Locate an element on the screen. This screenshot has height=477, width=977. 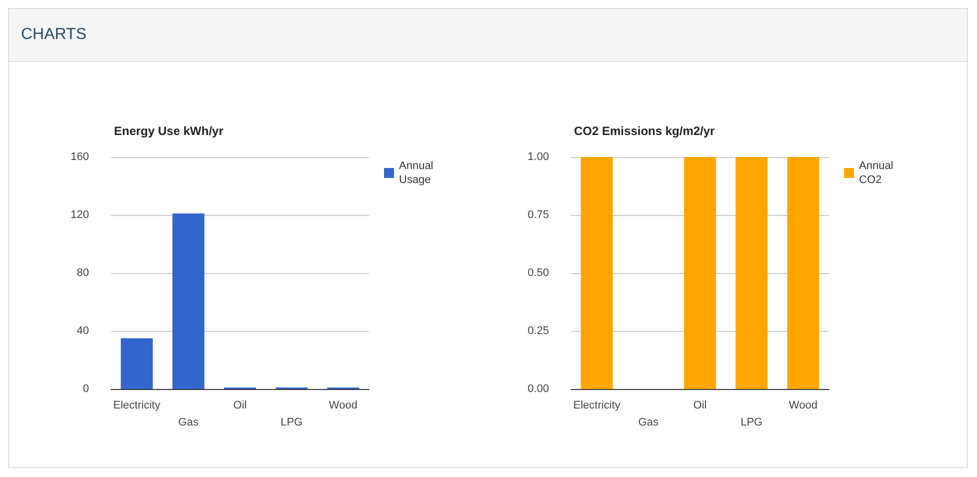
text: CHARTS is located at coordinates (488, 35).